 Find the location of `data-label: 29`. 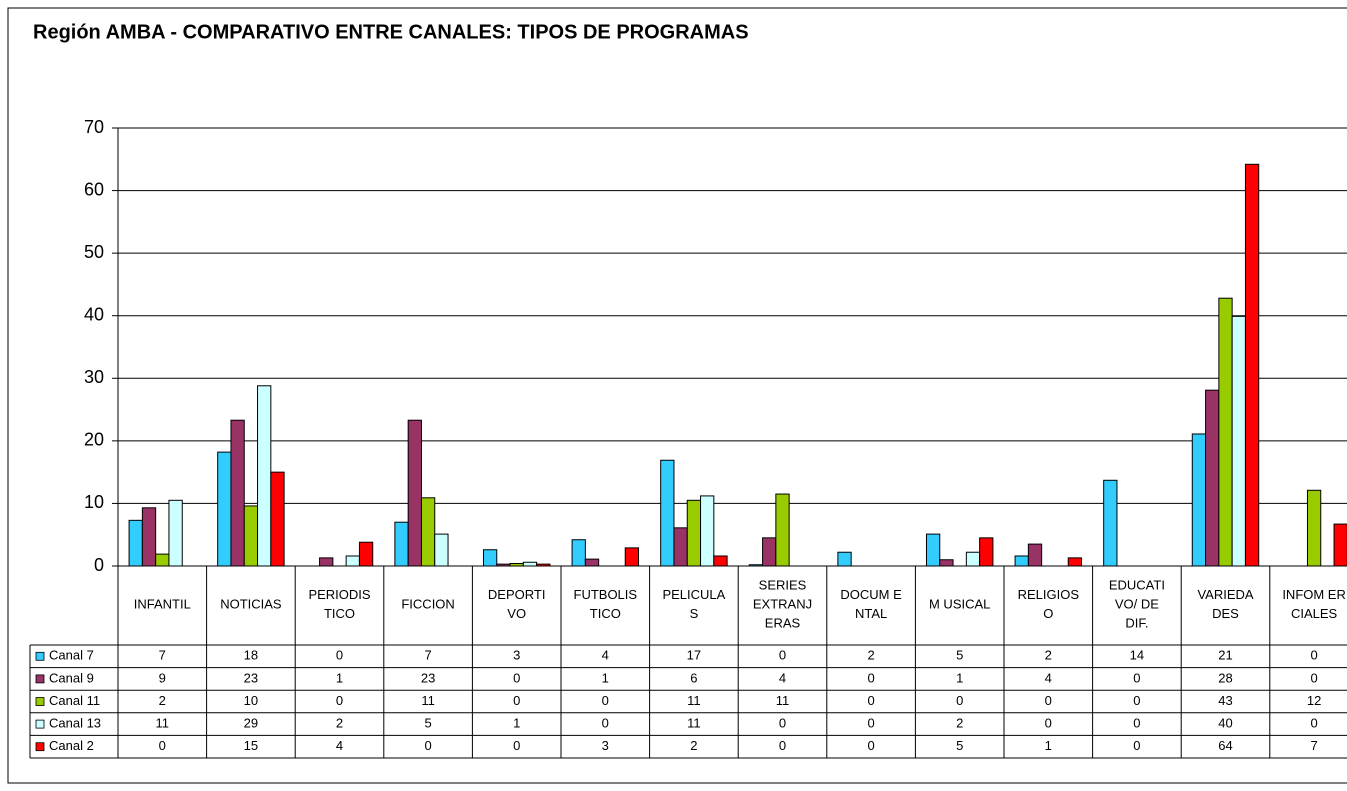

data-label: 29 is located at coordinates (251, 723).